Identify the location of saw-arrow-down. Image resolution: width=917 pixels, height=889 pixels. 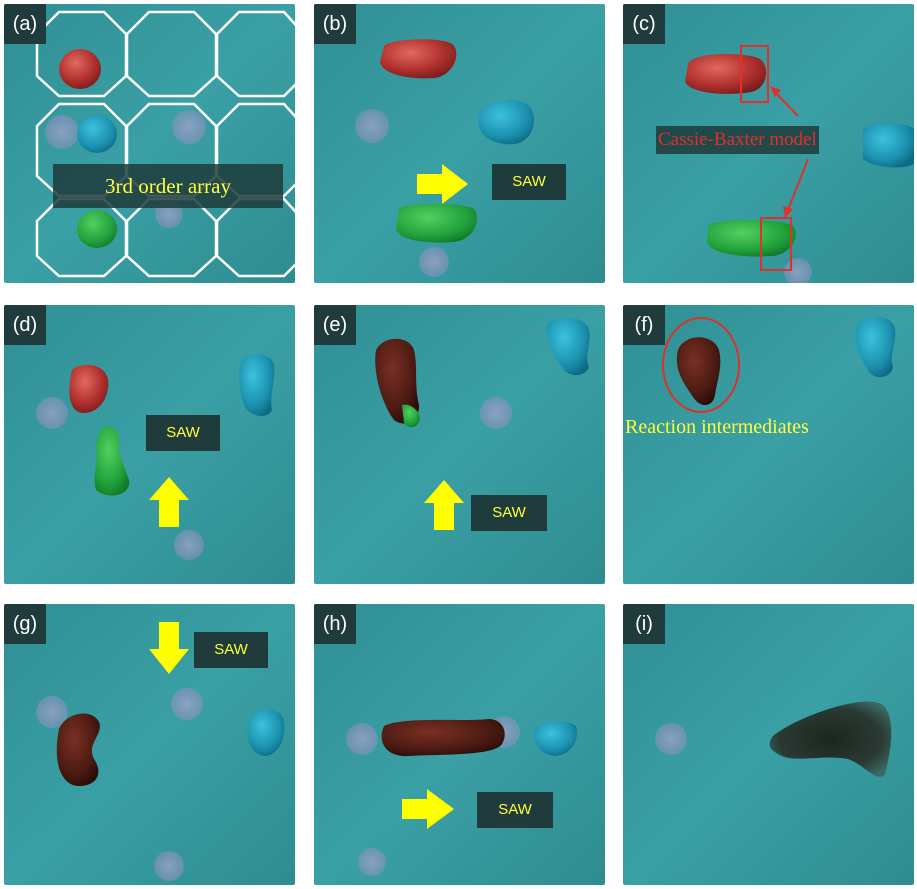
(169, 648).